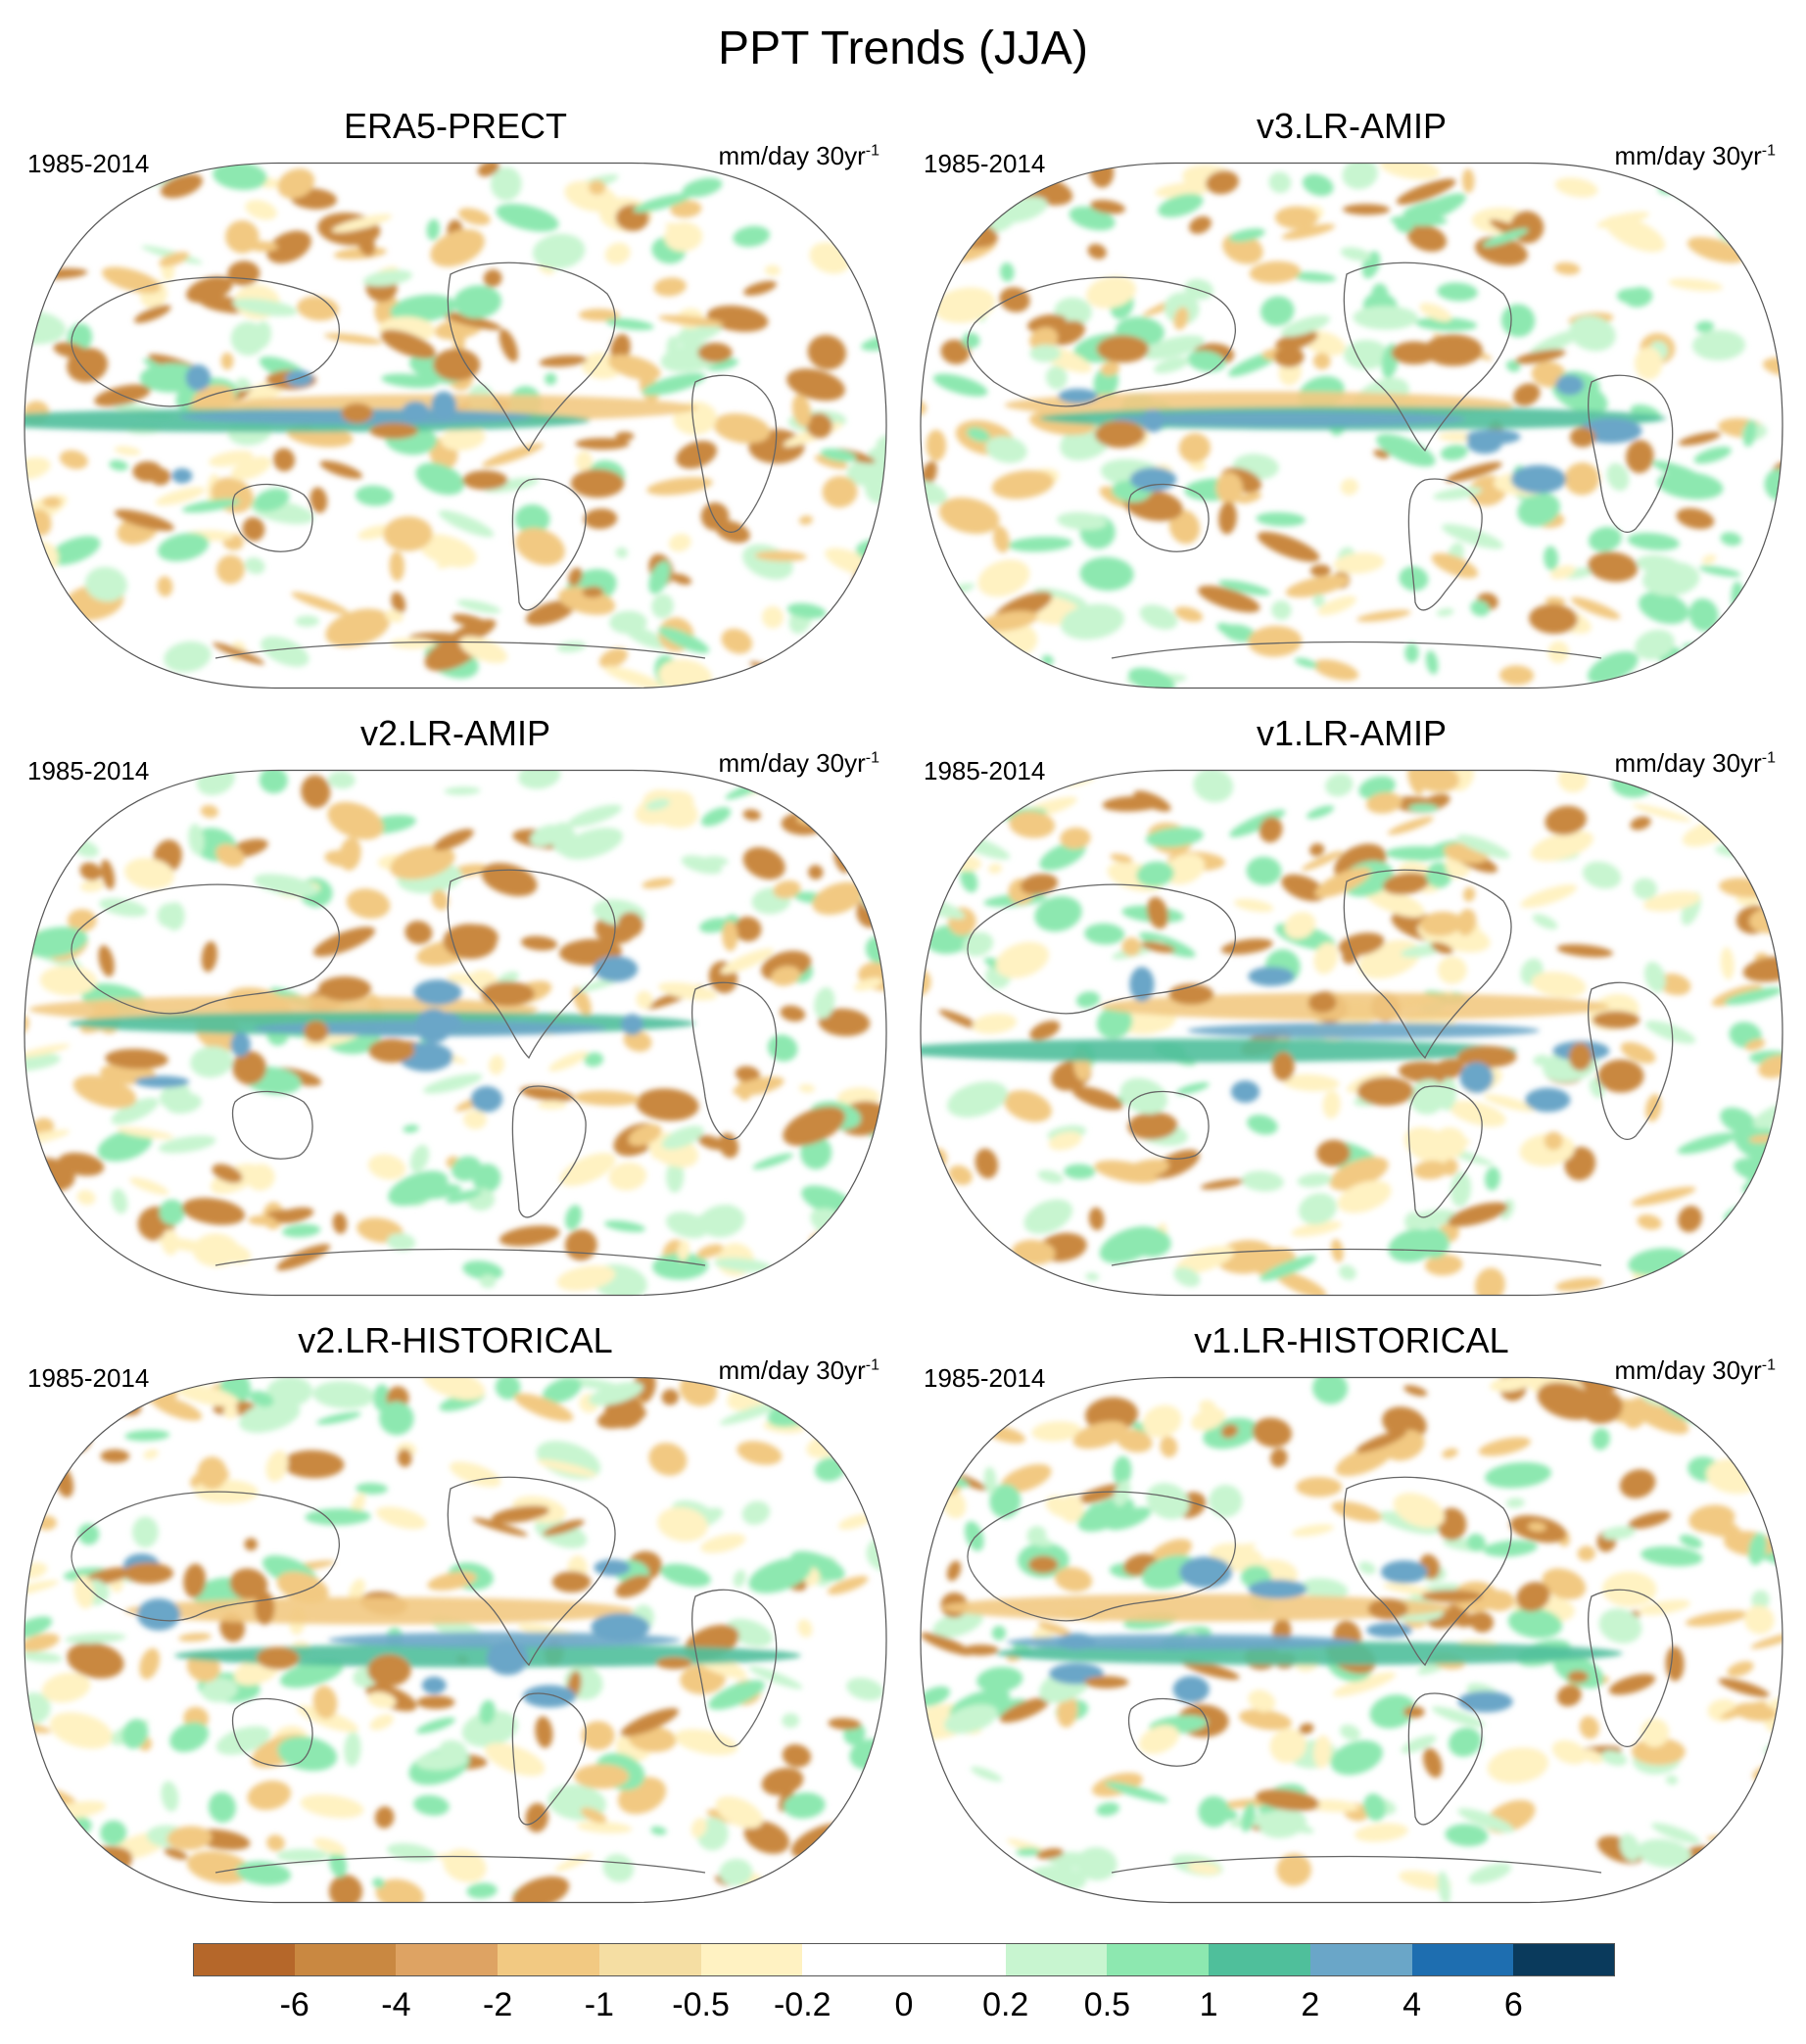  I want to click on figure-title: PPT Trends (JJA), so click(903, 48).